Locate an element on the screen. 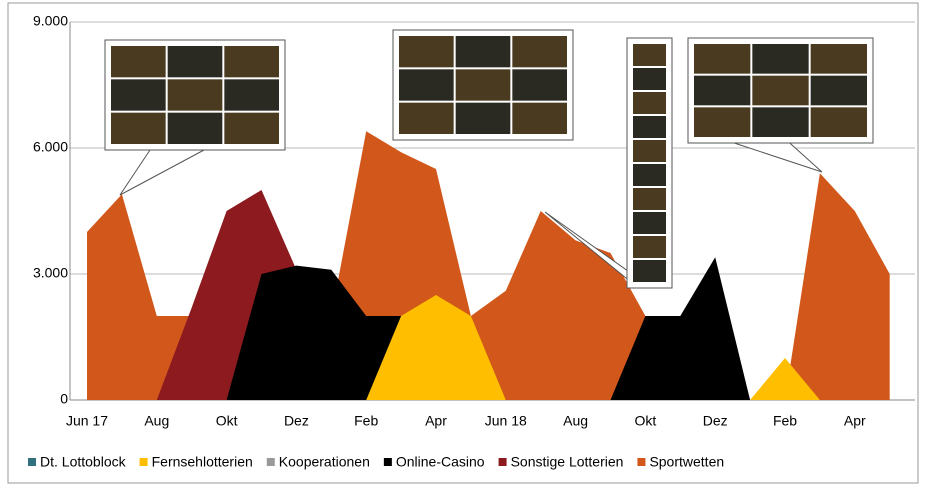  legend-label: Sonstige Lotterien is located at coordinates (567, 462).